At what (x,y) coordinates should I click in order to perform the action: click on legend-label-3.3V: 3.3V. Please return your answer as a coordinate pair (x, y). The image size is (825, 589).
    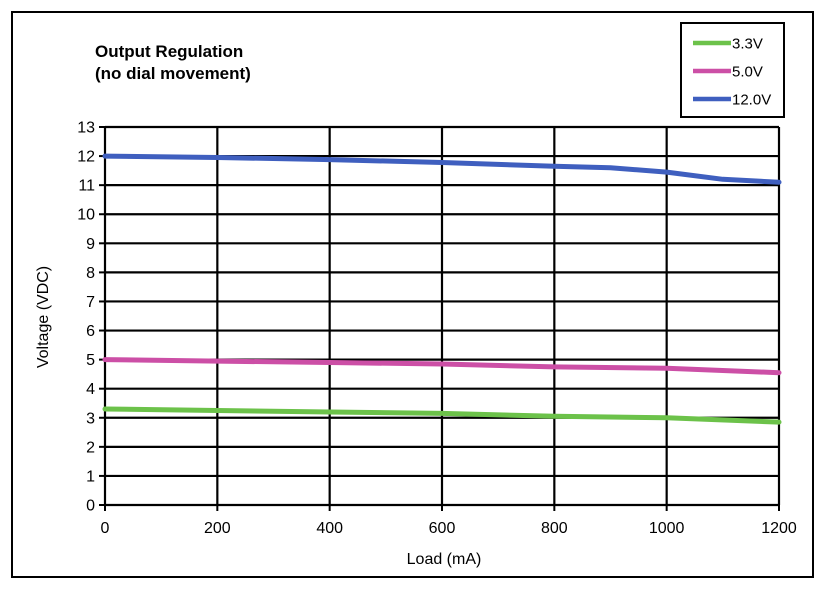
    Looking at the image, I should click on (747, 44).